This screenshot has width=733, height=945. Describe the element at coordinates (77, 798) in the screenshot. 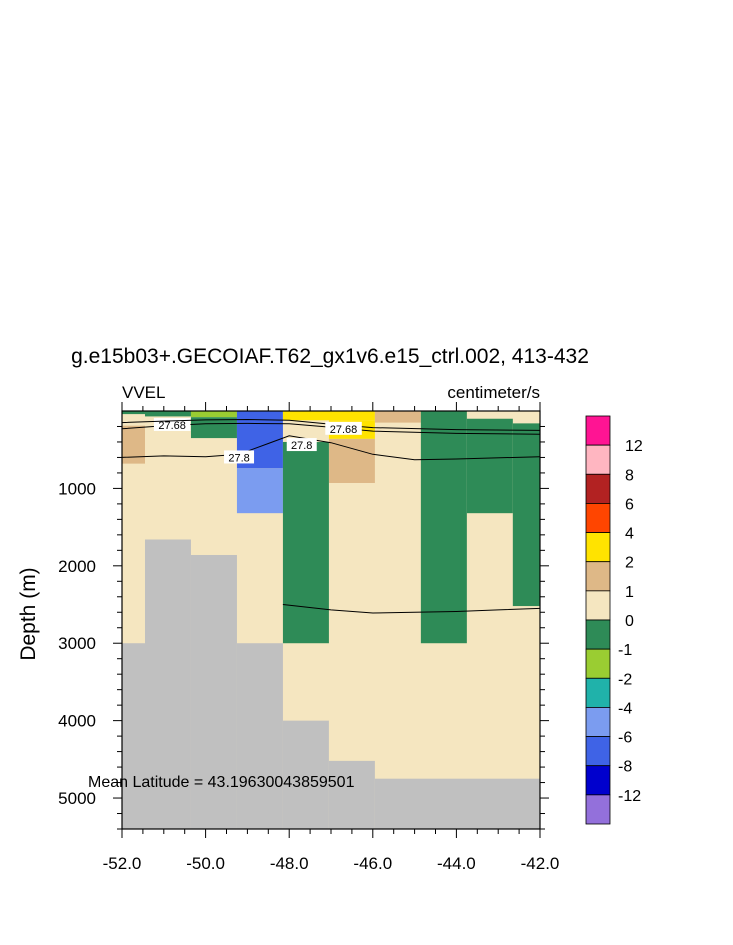

I see `y-tick-label: 5000` at that location.